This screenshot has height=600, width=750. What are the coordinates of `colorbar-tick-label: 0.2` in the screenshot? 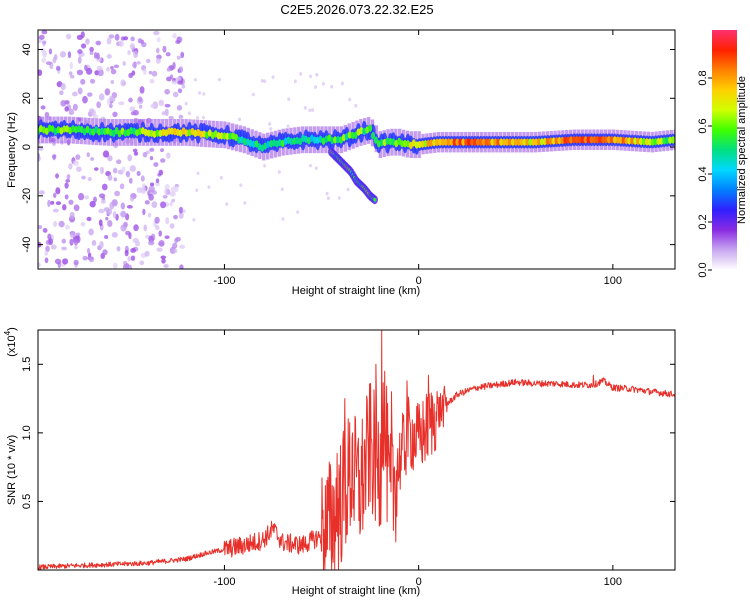 It's located at (703, 221).